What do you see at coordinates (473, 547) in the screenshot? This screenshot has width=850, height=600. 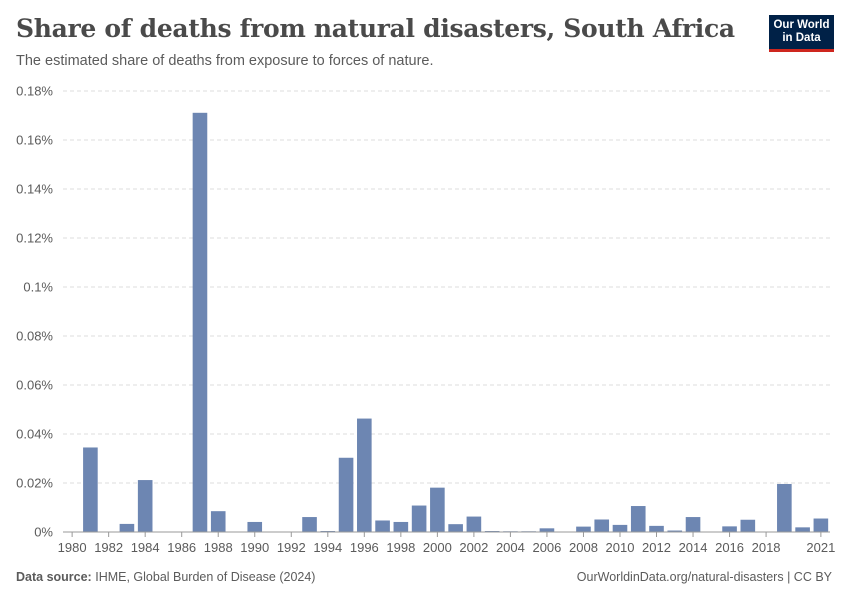 I see `x-tick-label: 2002` at bounding box center [473, 547].